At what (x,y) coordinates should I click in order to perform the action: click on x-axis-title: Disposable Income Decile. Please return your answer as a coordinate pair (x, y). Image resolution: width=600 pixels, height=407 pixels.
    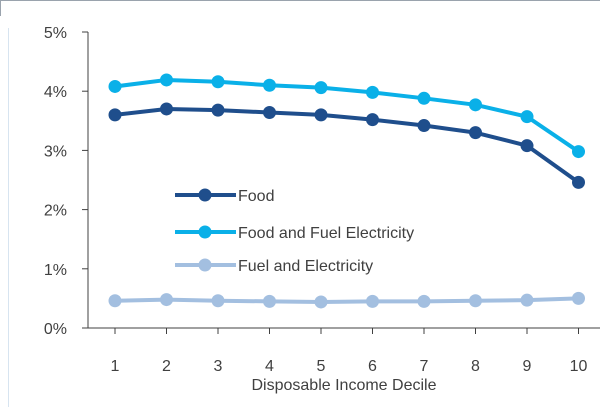
    Looking at the image, I should click on (344, 385).